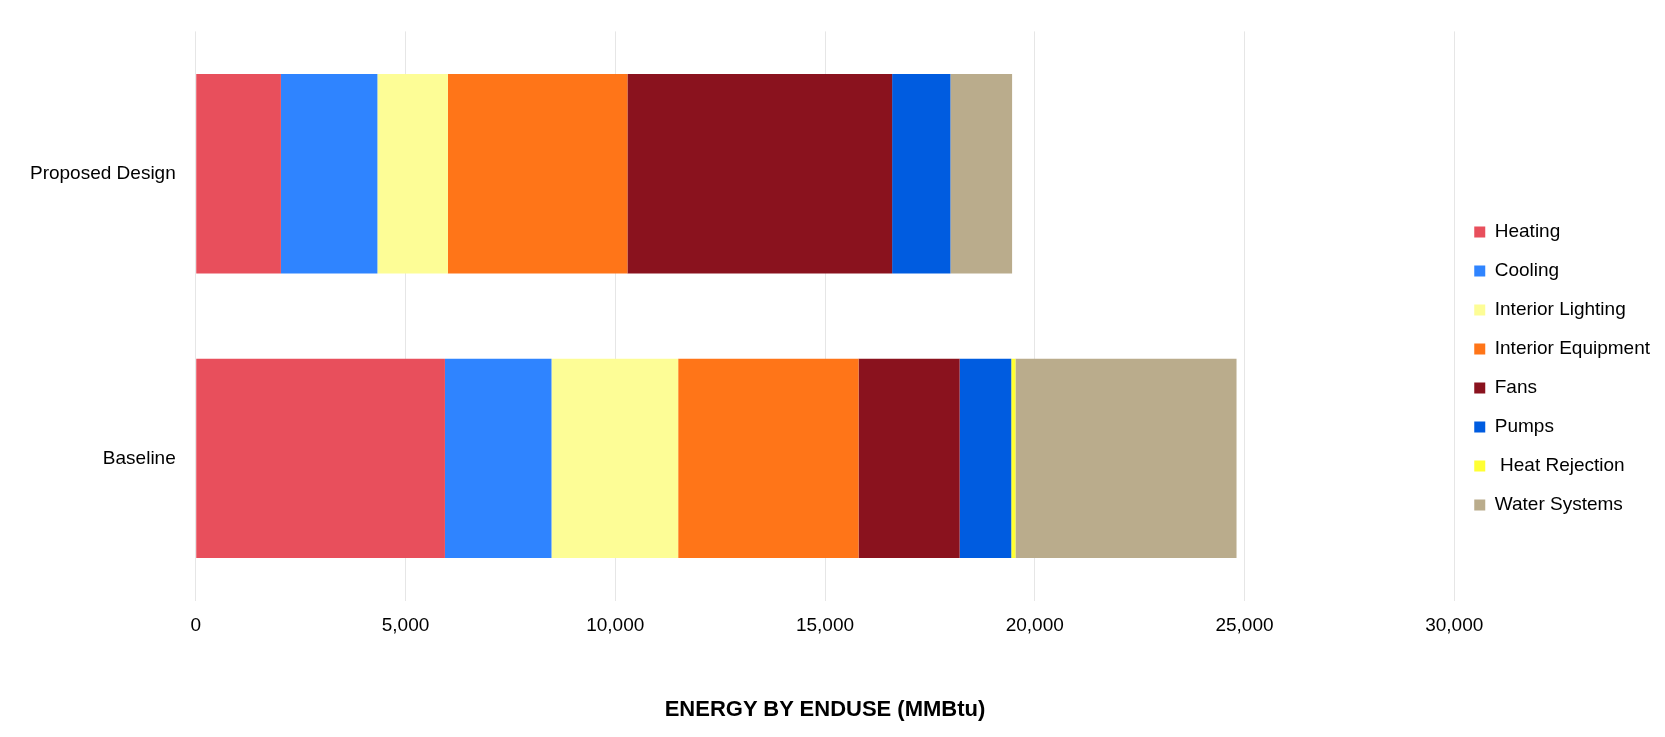 The height and width of the screenshot is (737, 1665). I want to click on x-tick-label: 25,000, so click(1244, 625).